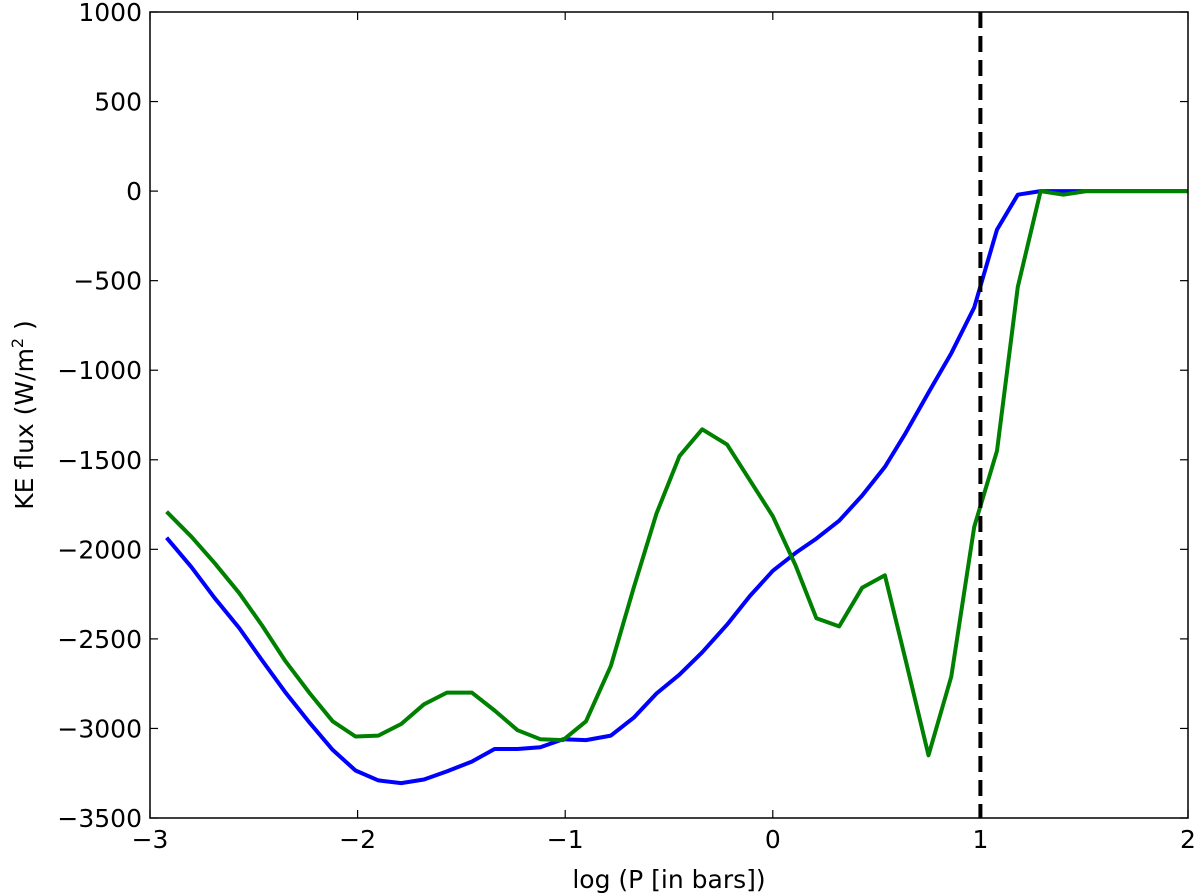  What do you see at coordinates (134, 191) in the screenshot?
I see `y-tick-label: 0` at bounding box center [134, 191].